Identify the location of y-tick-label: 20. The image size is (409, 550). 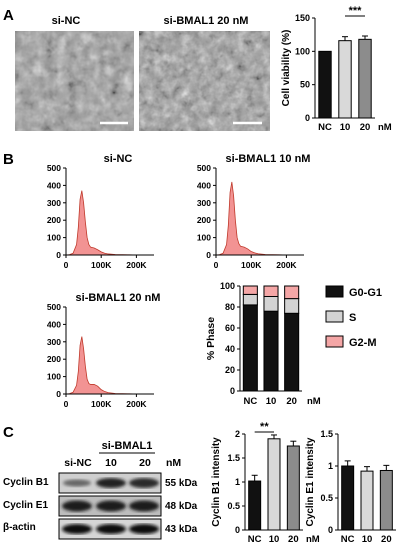
(230, 370).